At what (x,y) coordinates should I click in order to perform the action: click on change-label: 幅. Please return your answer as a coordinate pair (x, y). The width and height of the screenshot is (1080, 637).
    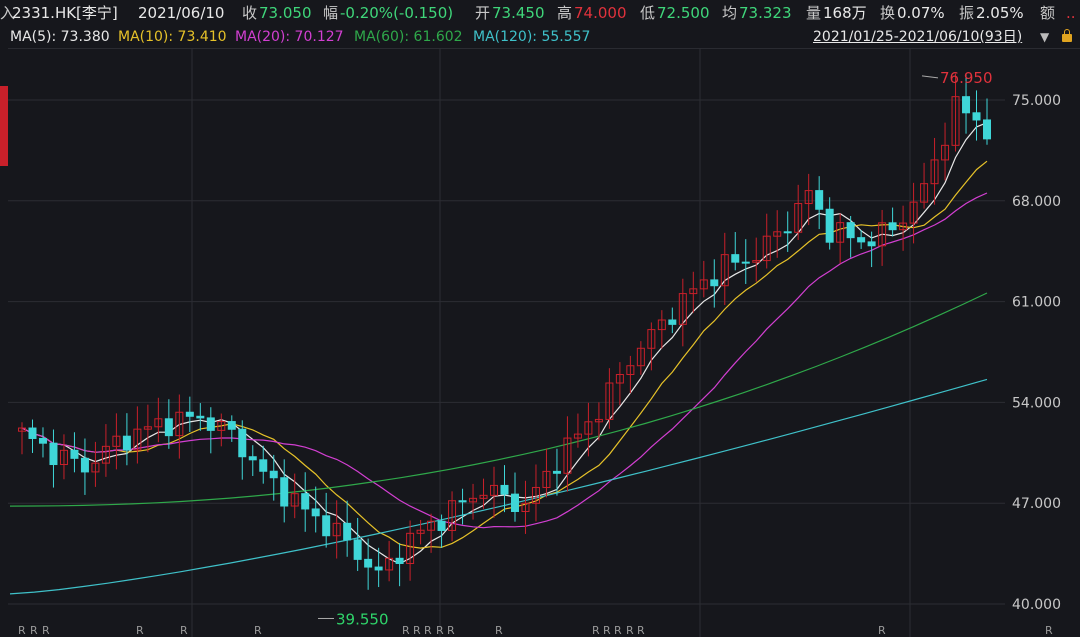
    Looking at the image, I should click on (331, 13).